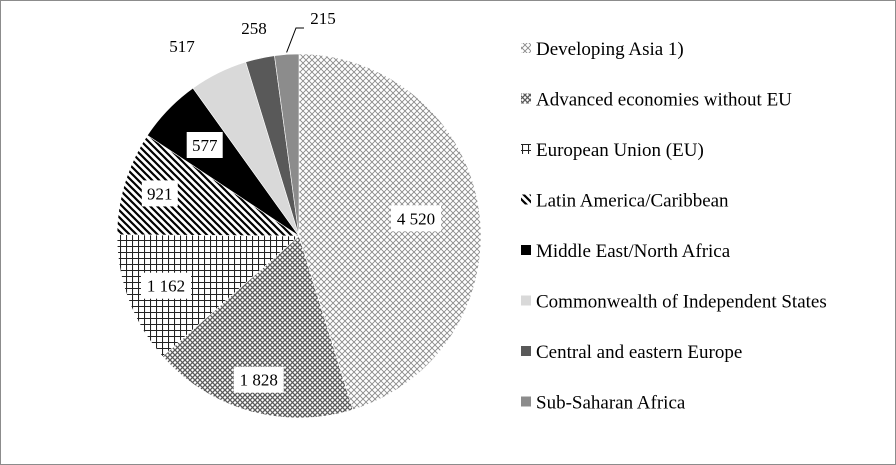 This screenshot has width=896, height=465. I want to click on legend-label-developing-asia-1: Developing Asia 1), so click(610, 49).